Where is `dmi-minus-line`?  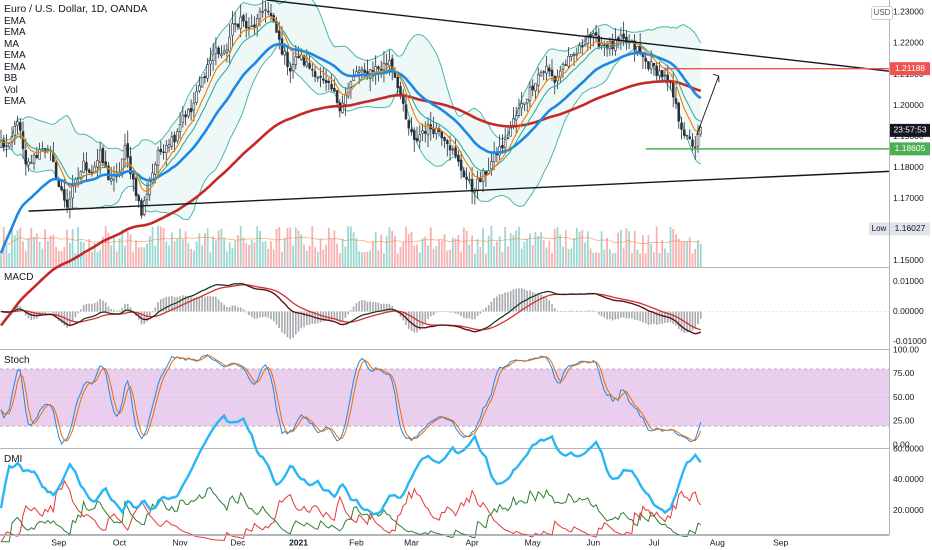
dmi-minus-line is located at coordinates (351, 510).